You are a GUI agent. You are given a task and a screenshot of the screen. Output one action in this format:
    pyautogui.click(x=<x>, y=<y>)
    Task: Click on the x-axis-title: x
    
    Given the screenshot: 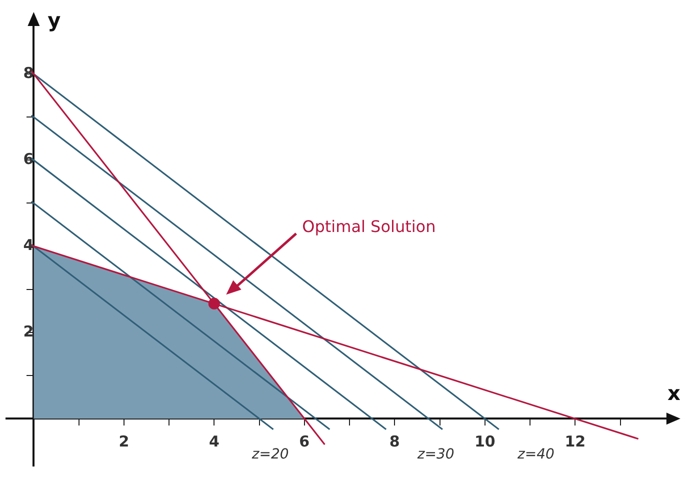 What is the action you would take?
    pyautogui.click(x=673, y=392)
    